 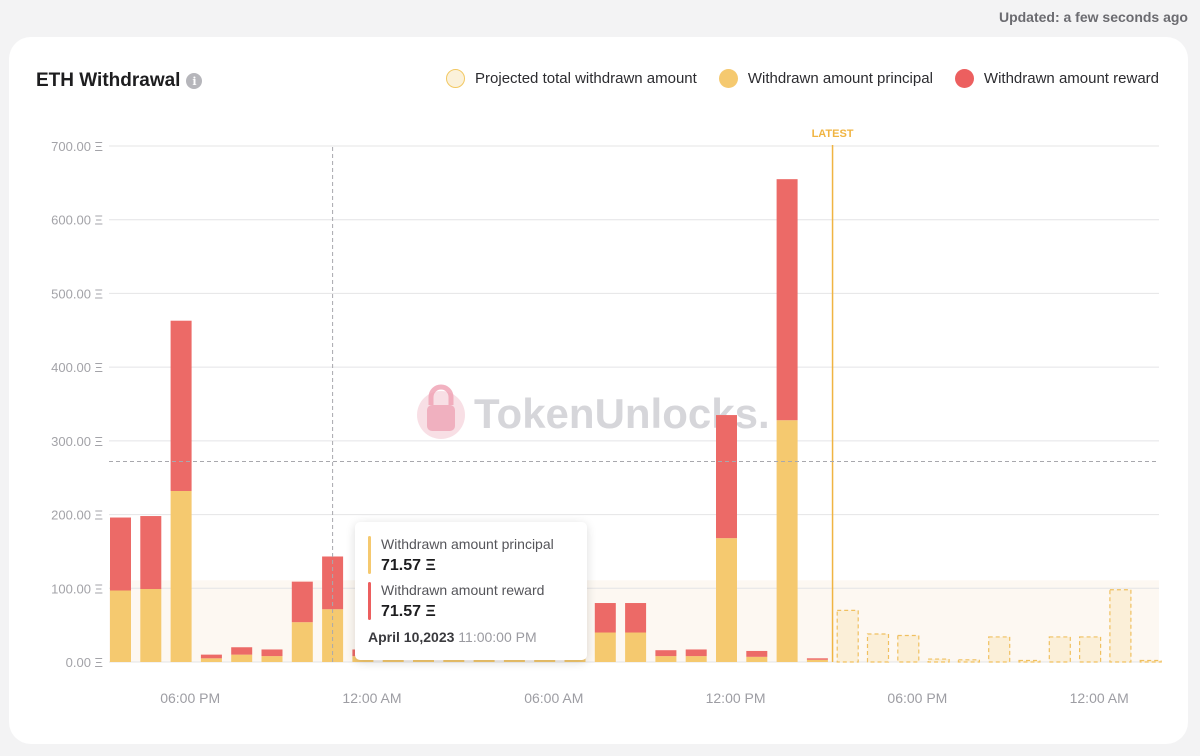 What do you see at coordinates (840, 78) in the screenshot?
I see `legend-label-principal: Withdrawn amount principal` at bounding box center [840, 78].